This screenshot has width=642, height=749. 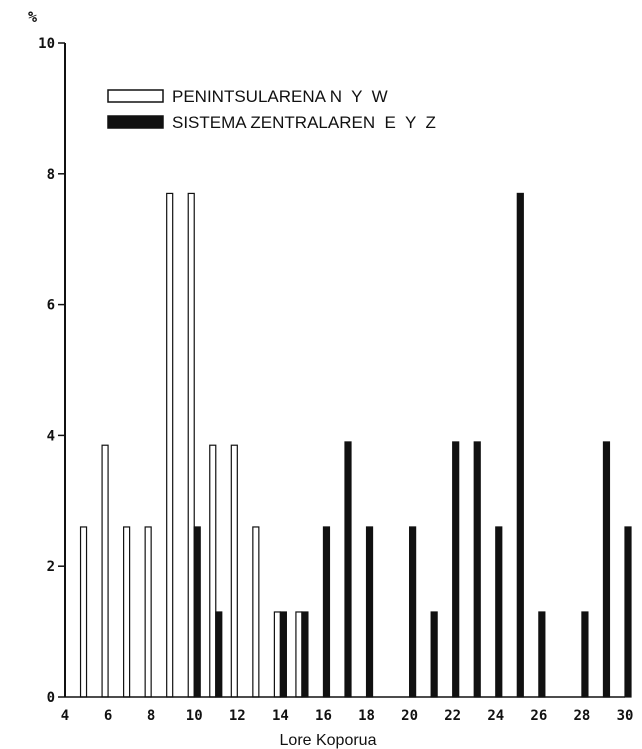 I want to click on y-ticks: 0 2 4 6 8 10, so click(x=51, y=371).